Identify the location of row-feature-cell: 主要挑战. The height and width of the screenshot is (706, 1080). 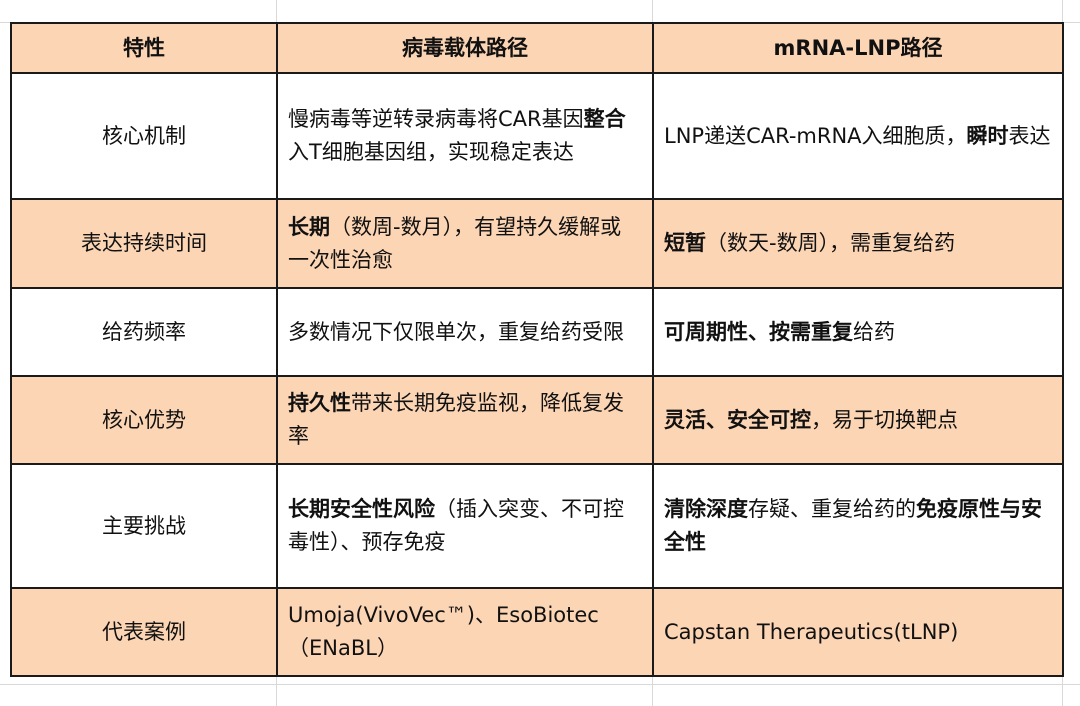
(144, 526).